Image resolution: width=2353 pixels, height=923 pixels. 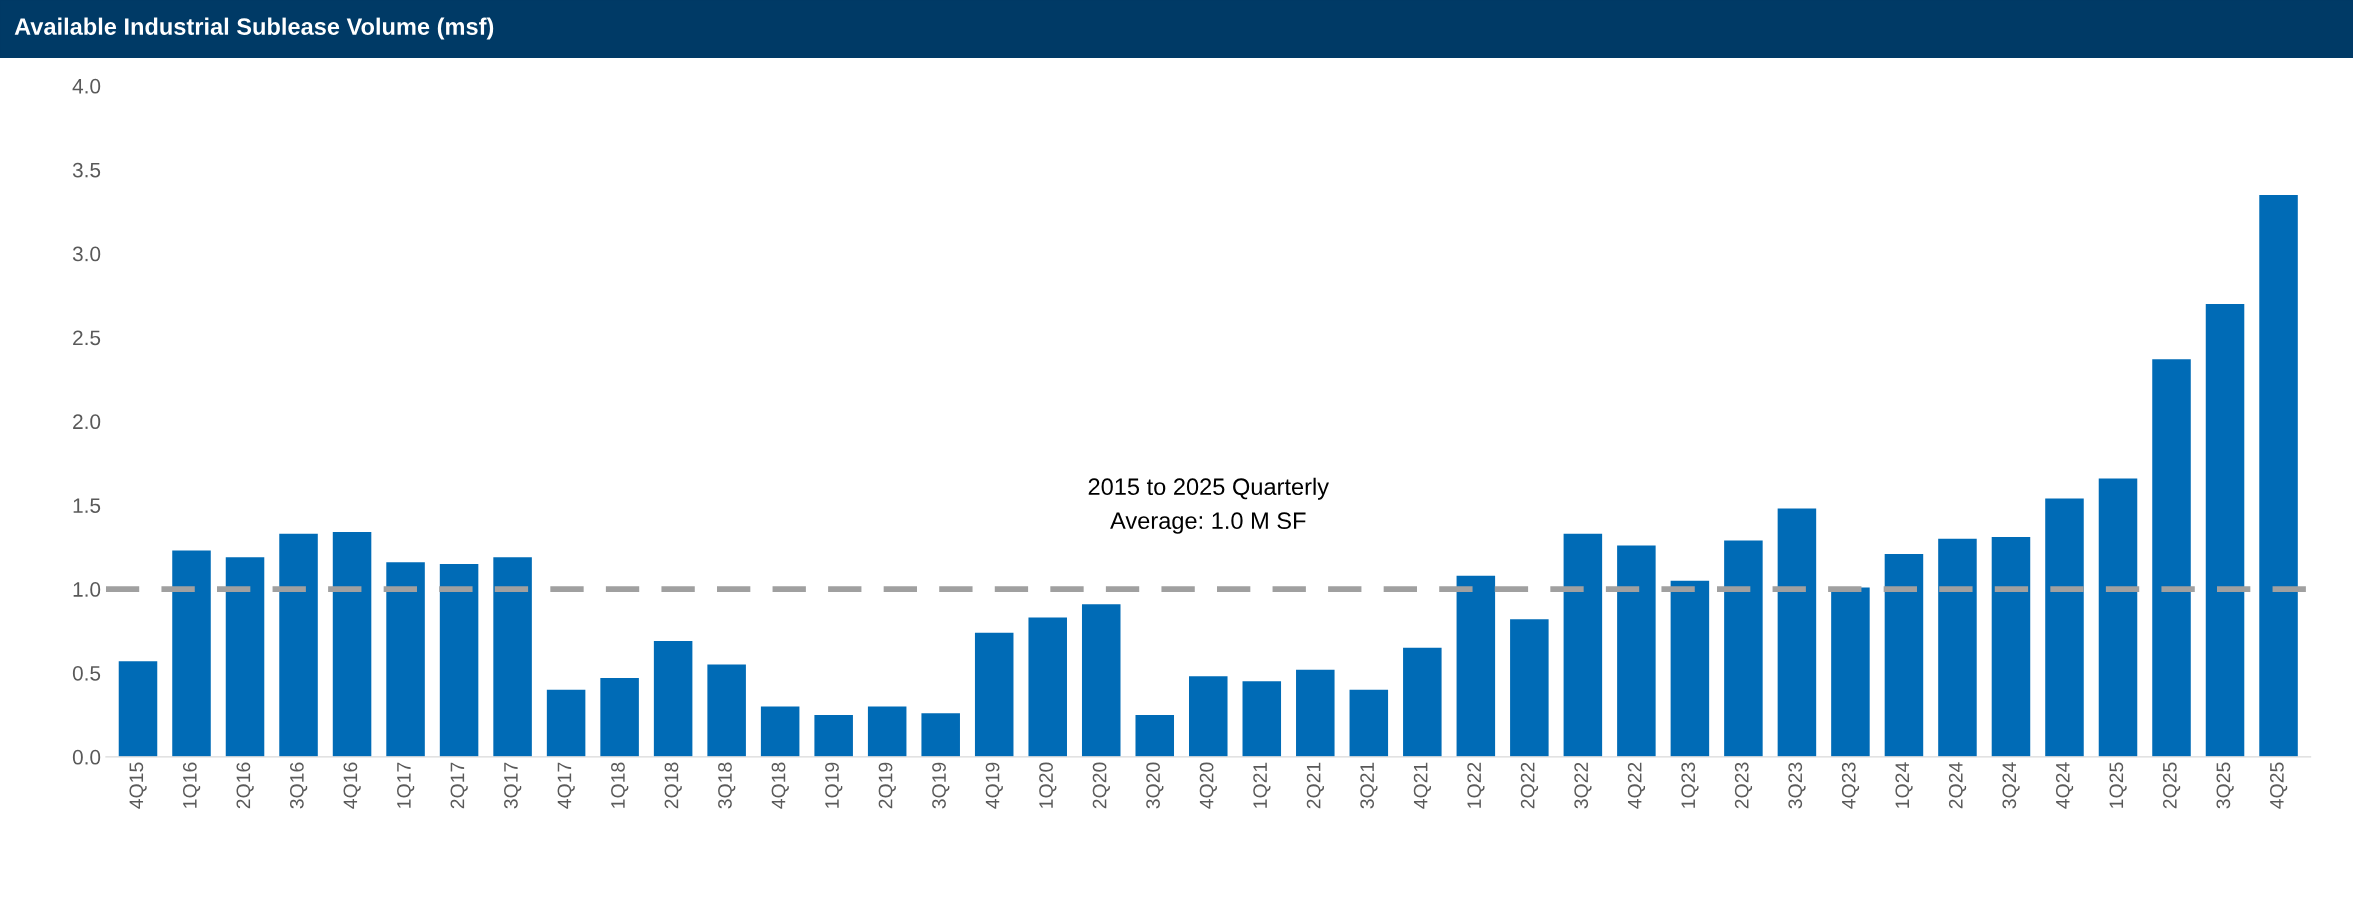 I want to click on y-tick-label: 0.0, so click(x=86, y=757).